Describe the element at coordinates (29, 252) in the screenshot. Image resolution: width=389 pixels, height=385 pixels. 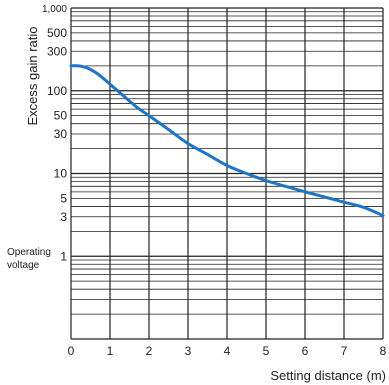
I see `operating-annotation-line1: Operating` at that location.